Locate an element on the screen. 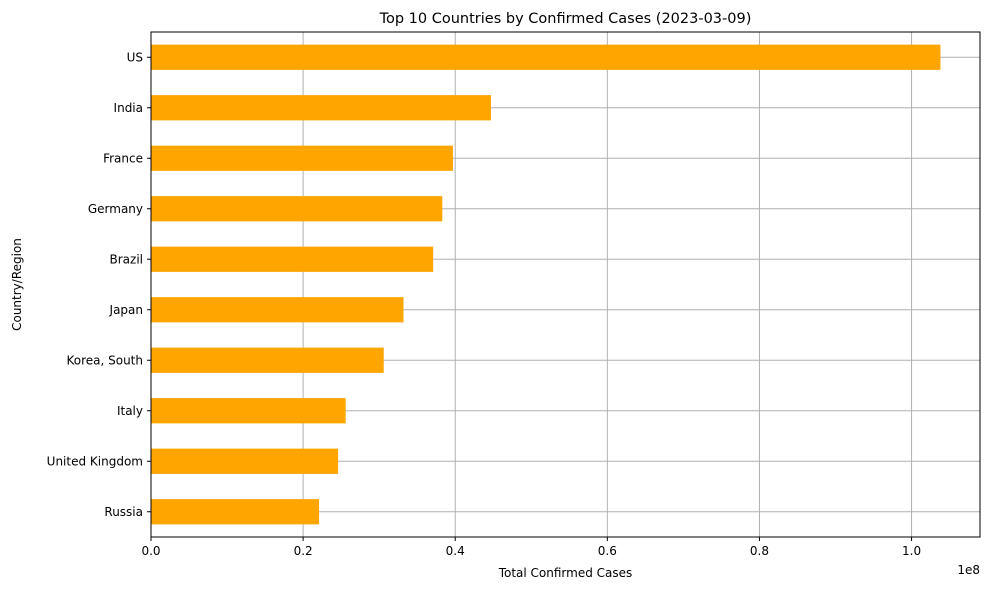 This screenshot has height=590, width=990. x-tick-label: 0.0 is located at coordinates (150, 551).